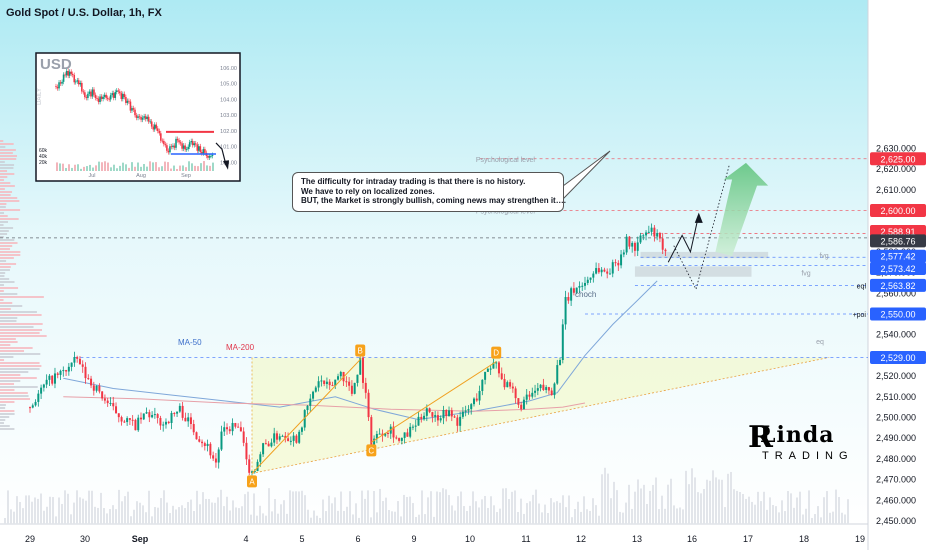 The height and width of the screenshot is (550, 932). What do you see at coordinates (228, 132) in the screenshot?
I see `inset-y-tick: 102.00` at bounding box center [228, 132].